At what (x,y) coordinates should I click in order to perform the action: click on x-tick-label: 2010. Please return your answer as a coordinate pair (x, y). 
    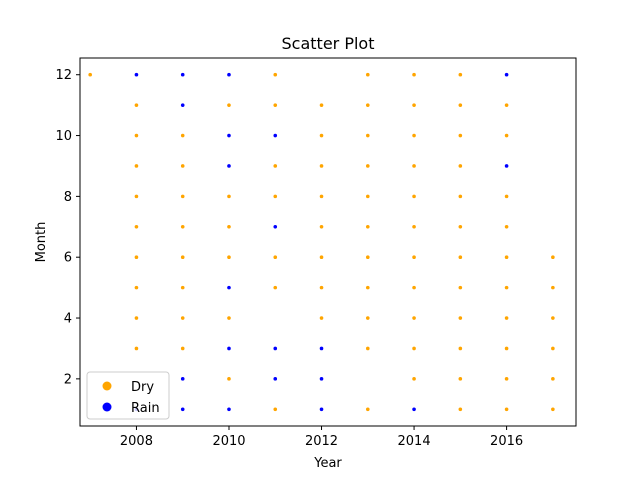
    Looking at the image, I should click on (228, 441).